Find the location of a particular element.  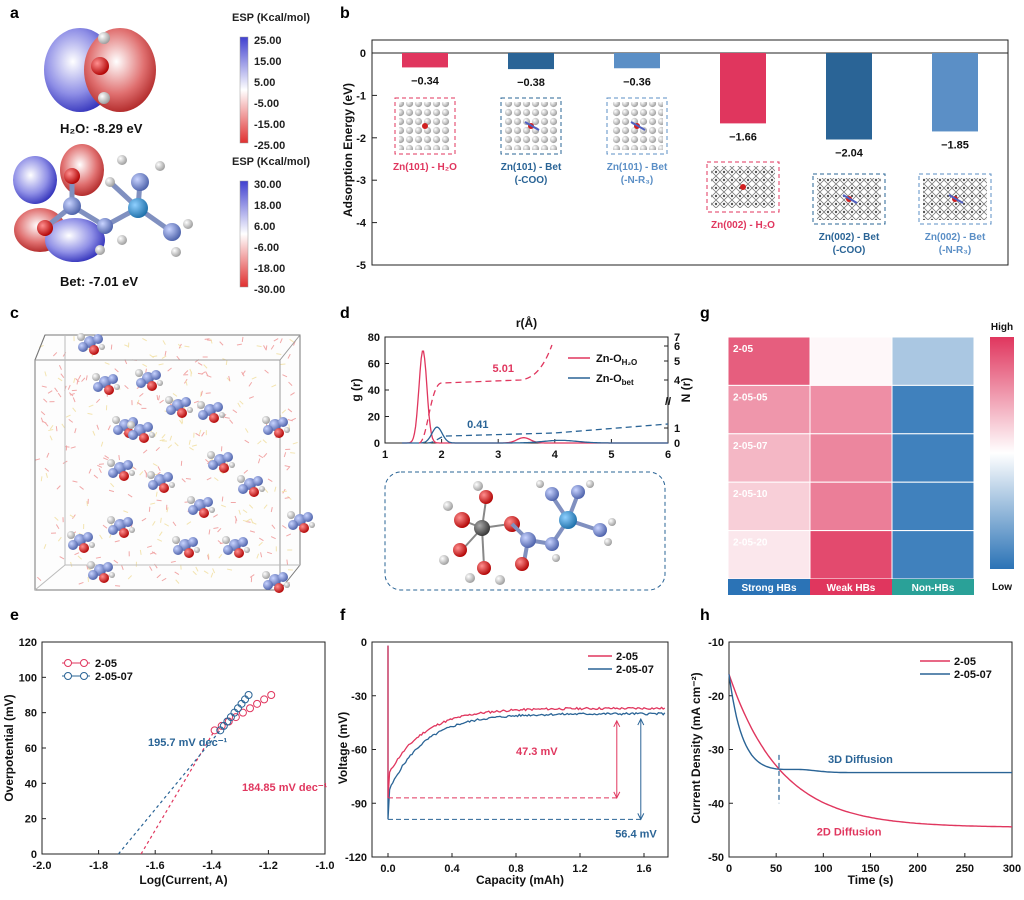

category-label: Zn(002) - H₂O is located at coordinates (743, 225).